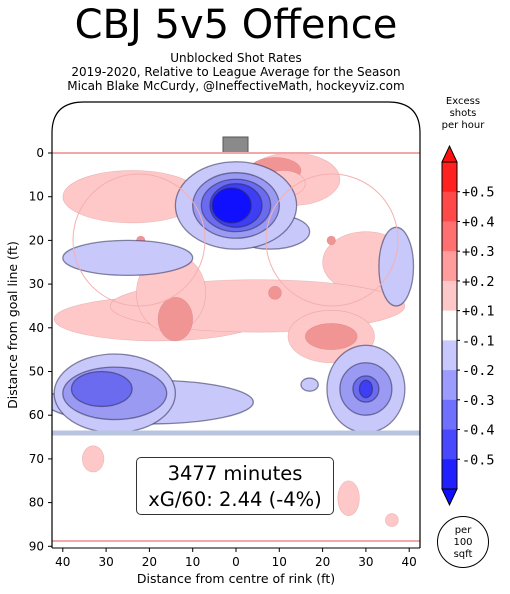 This screenshot has height=594, width=510. I want to click on colorbar-bottom-arrow, so click(449, 497).